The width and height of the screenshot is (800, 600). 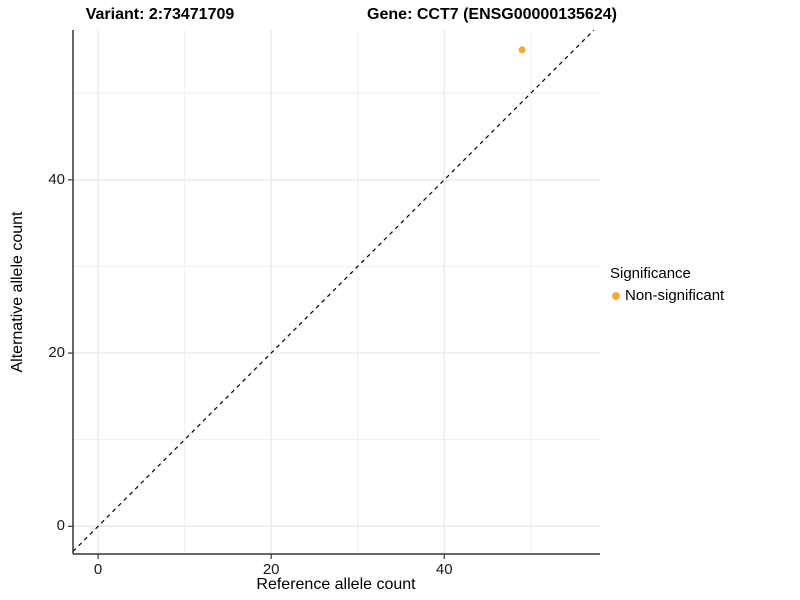 What do you see at coordinates (616, 295) in the screenshot?
I see `non-significant-dot-icon` at bounding box center [616, 295].